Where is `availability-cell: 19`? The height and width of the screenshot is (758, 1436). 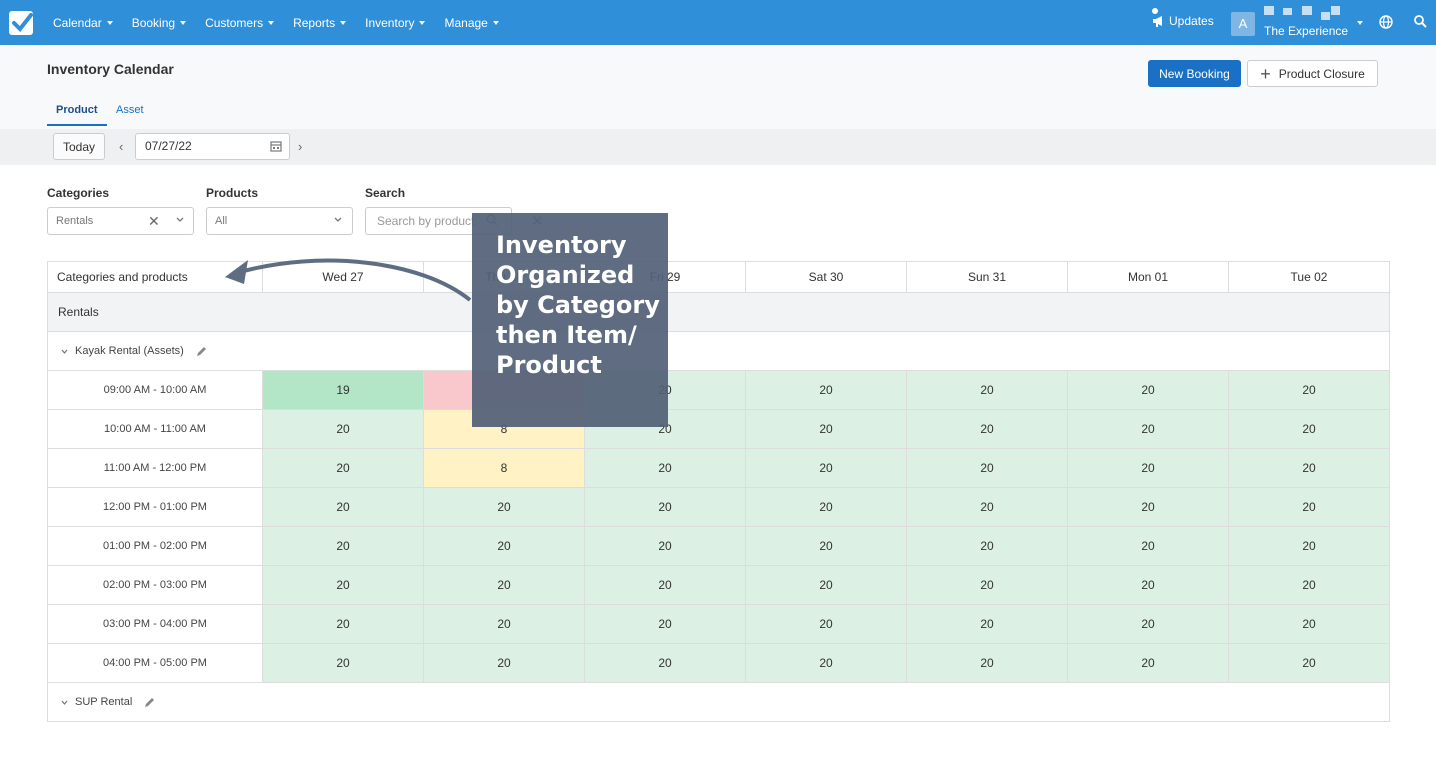 availability-cell: 19 is located at coordinates (343, 390).